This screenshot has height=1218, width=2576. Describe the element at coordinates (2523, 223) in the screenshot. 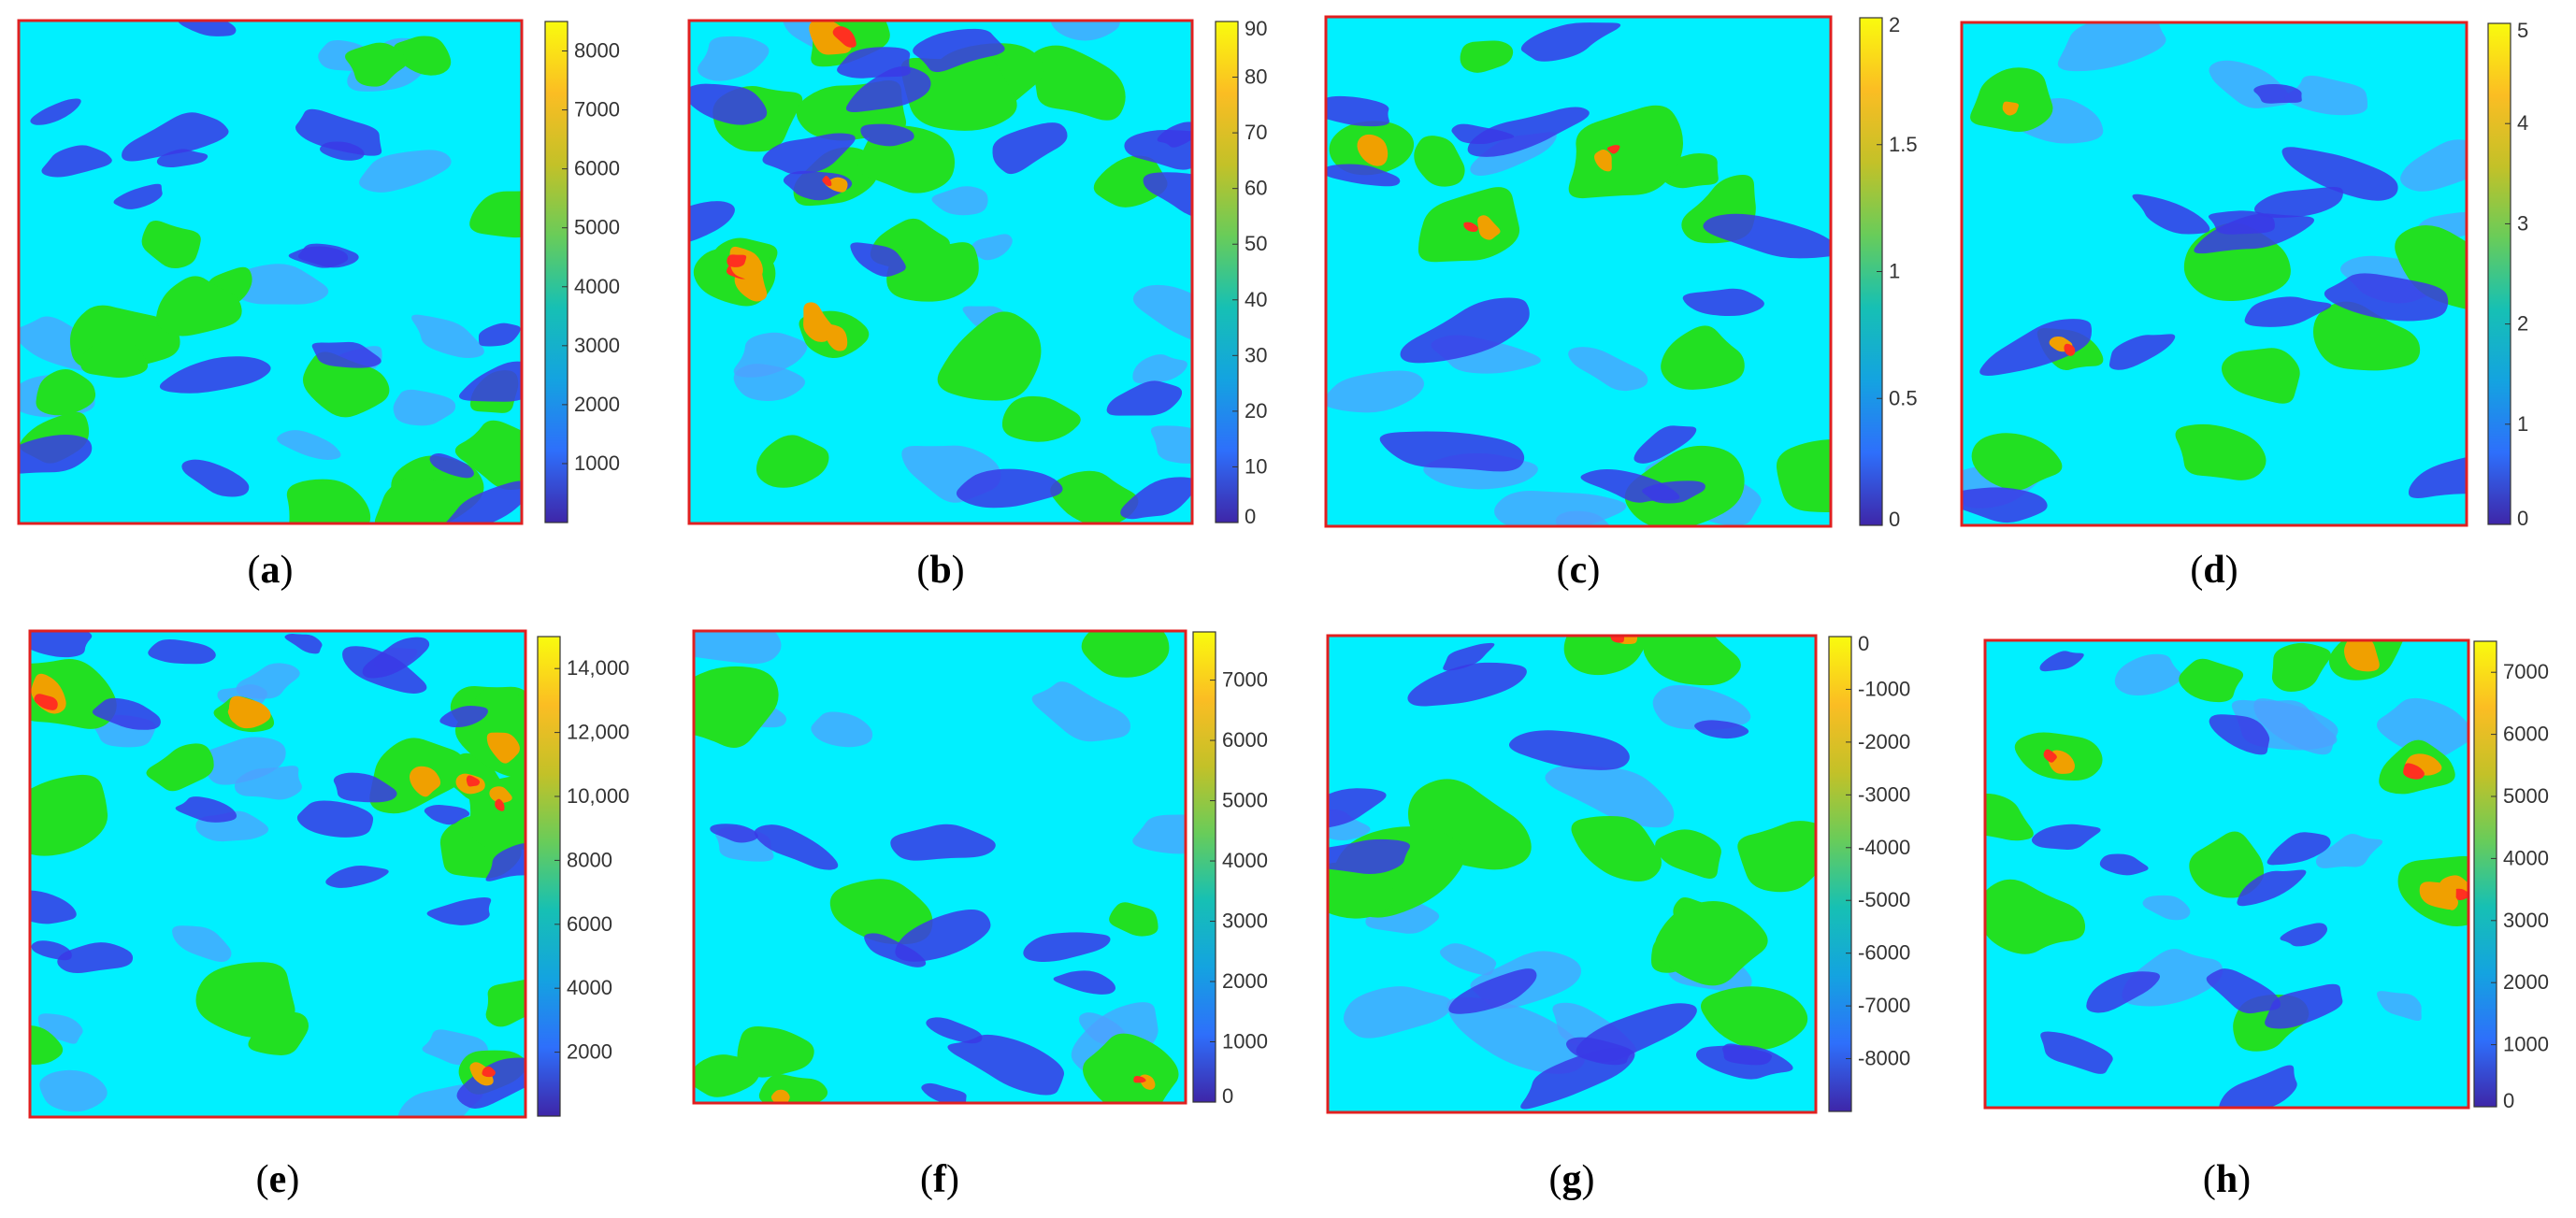

I see `colorbar-tick-label-d-3: 3` at that location.